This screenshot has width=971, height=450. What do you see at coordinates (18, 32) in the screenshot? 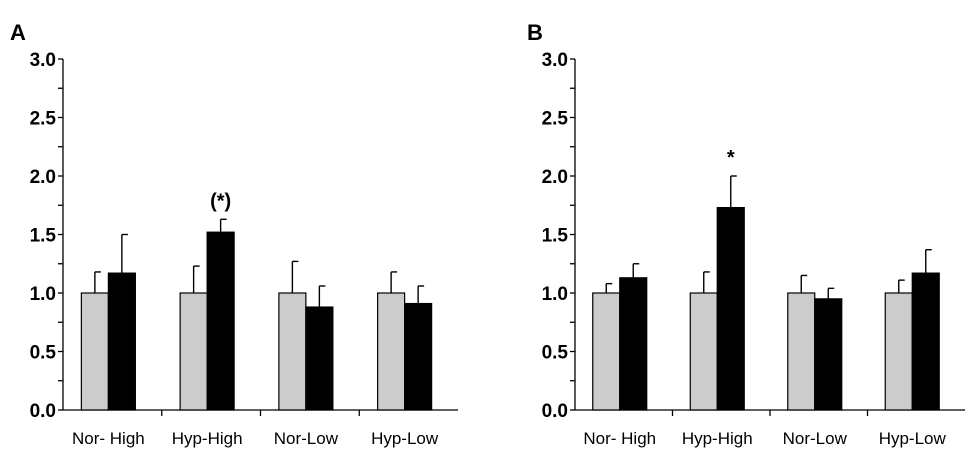
I see `panel-a-label: A` at bounding box center [18, 32].